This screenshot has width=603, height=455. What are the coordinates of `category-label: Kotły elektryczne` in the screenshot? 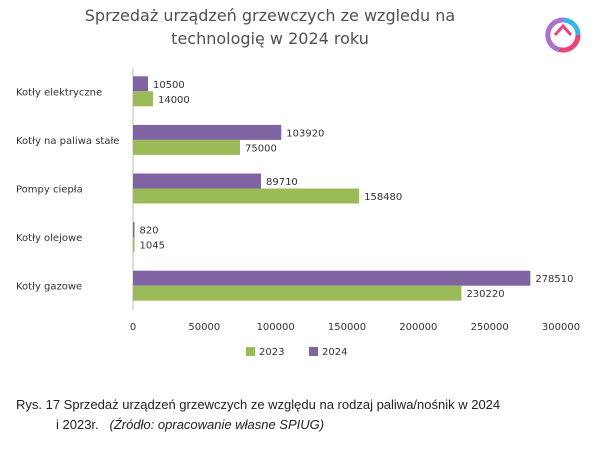 It's located at (59, 92).